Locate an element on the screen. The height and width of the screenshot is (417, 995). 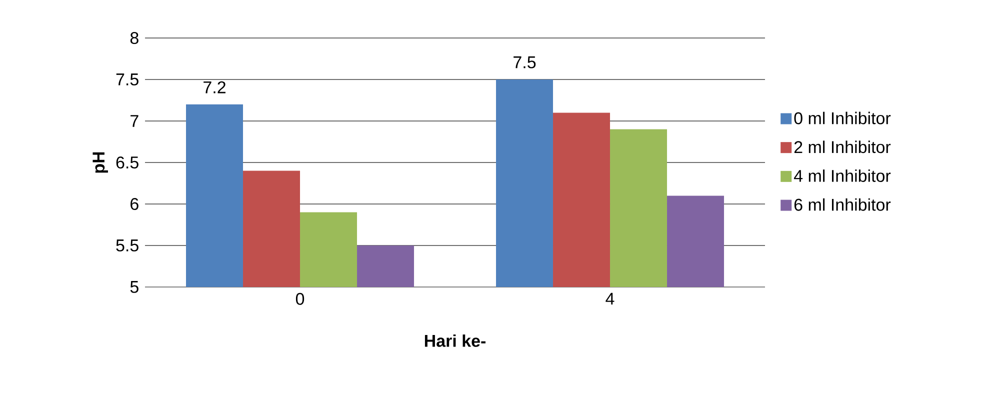
y-tick-label: 6 is located at coordinates (134, 204).